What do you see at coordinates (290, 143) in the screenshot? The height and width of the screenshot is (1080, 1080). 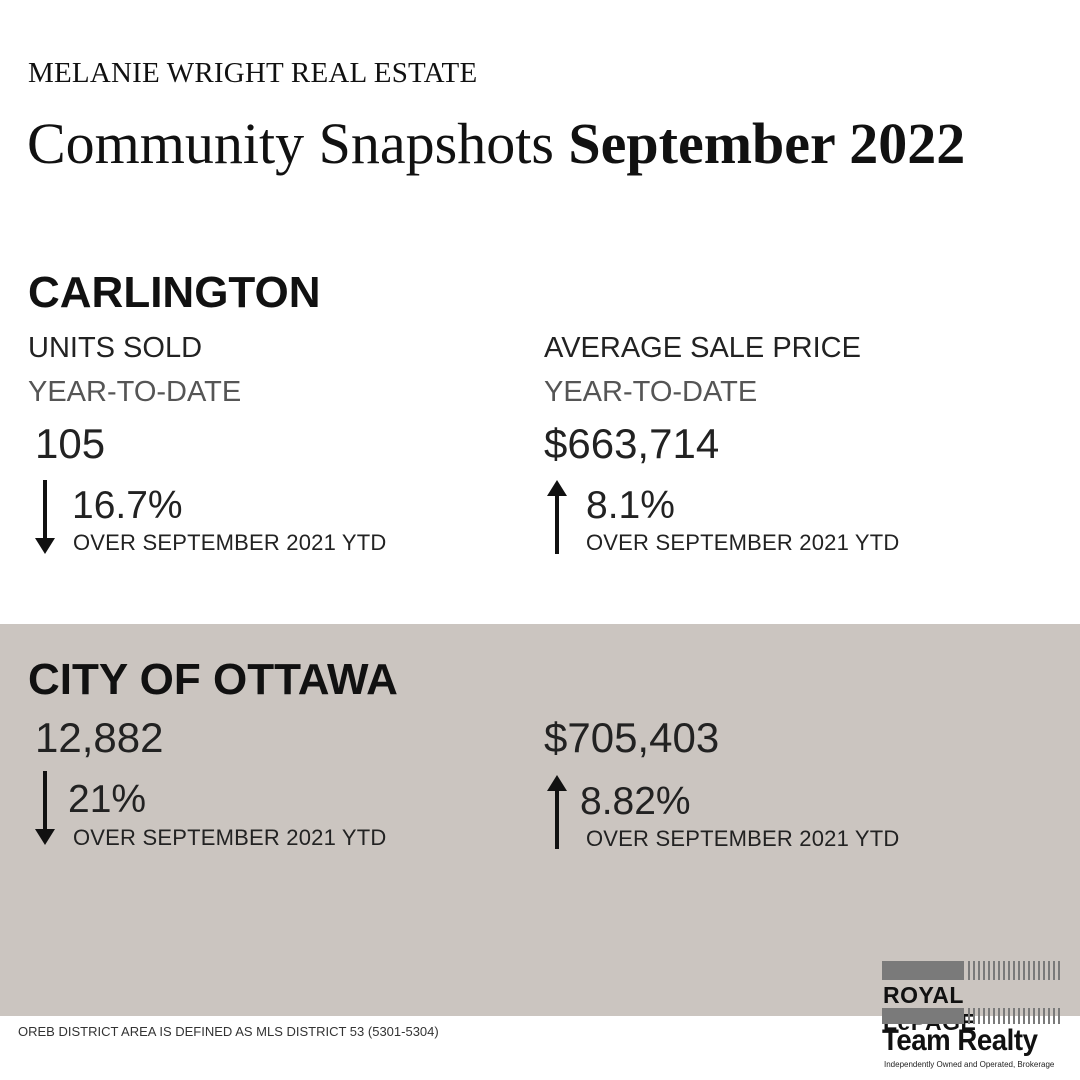 I see `title-light: Community Snapshots` at bounding box center [290, 143].